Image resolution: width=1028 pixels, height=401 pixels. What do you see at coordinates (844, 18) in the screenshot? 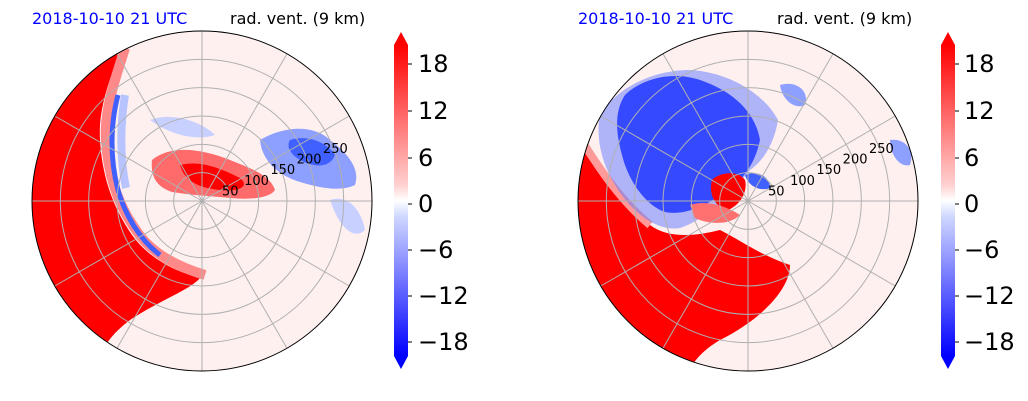
I see `panel2-title-right: rad. vent. (9 km)` at bounding box center [844, 18].